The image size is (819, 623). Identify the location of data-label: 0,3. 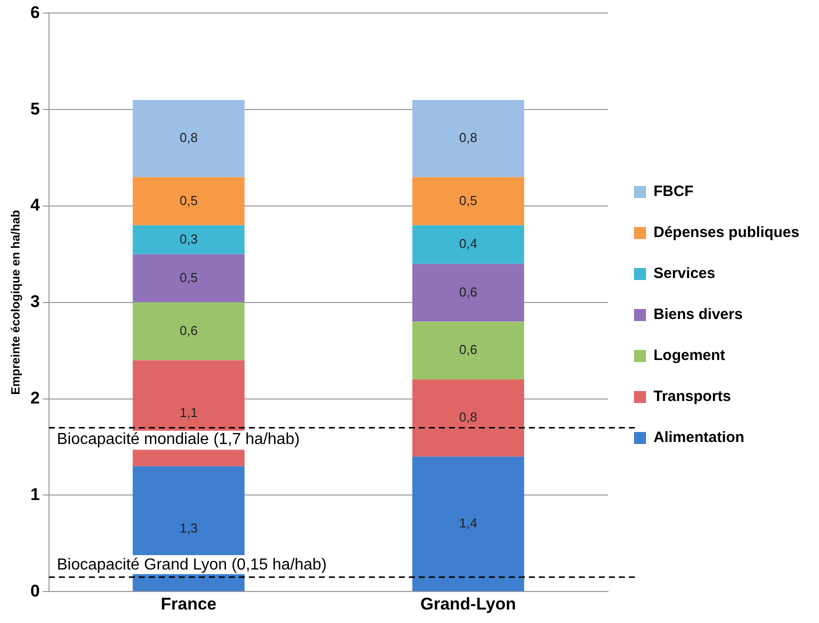
(189, 238).